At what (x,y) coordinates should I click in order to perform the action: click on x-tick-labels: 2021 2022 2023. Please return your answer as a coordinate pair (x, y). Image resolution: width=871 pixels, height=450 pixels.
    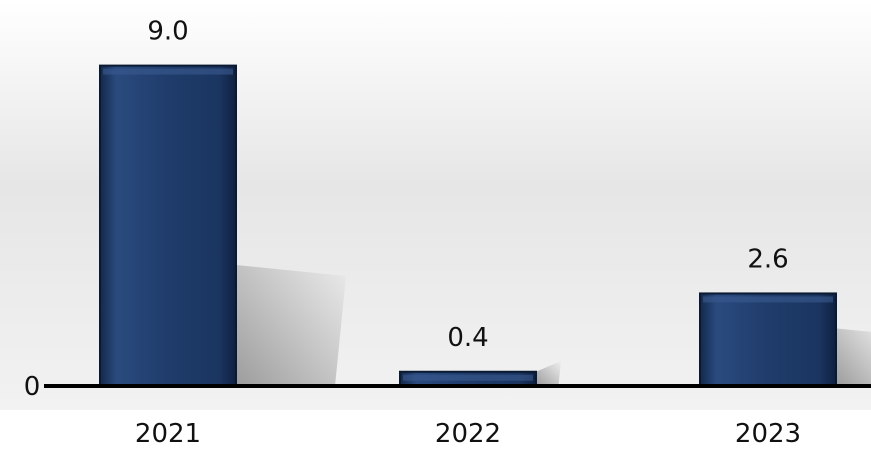
    Looking at the image, I should click on (468, 434).